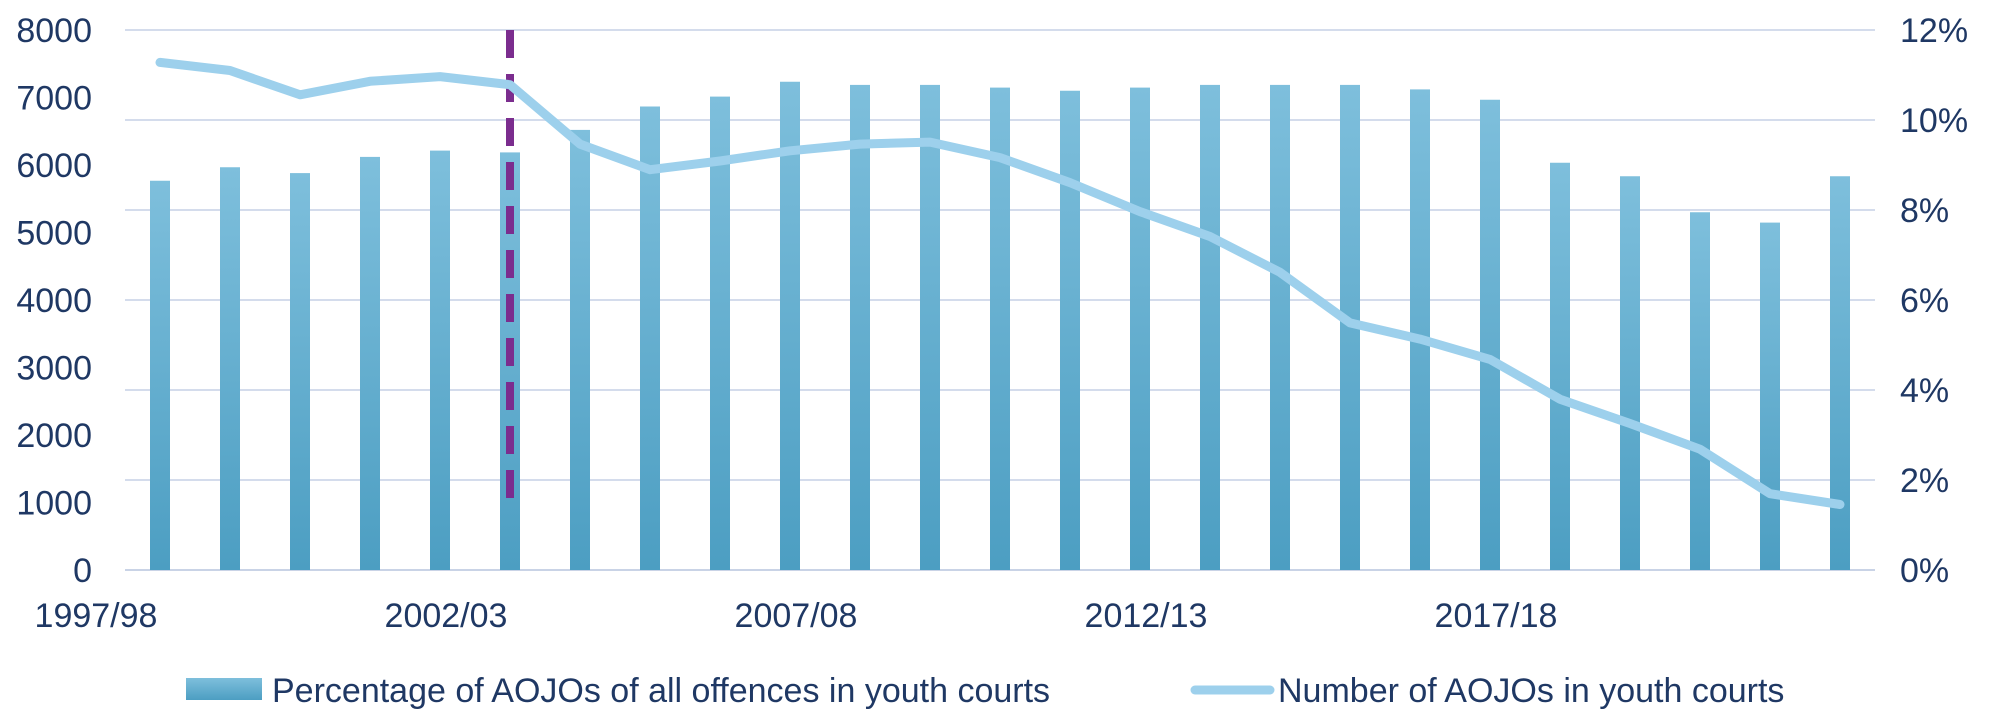 Image resolution: width=1989 pixels, height=723 pixels. Describe the element at coordinates (54, 369) in the screenshot. I see `left-tick-label: 3000` at that location.